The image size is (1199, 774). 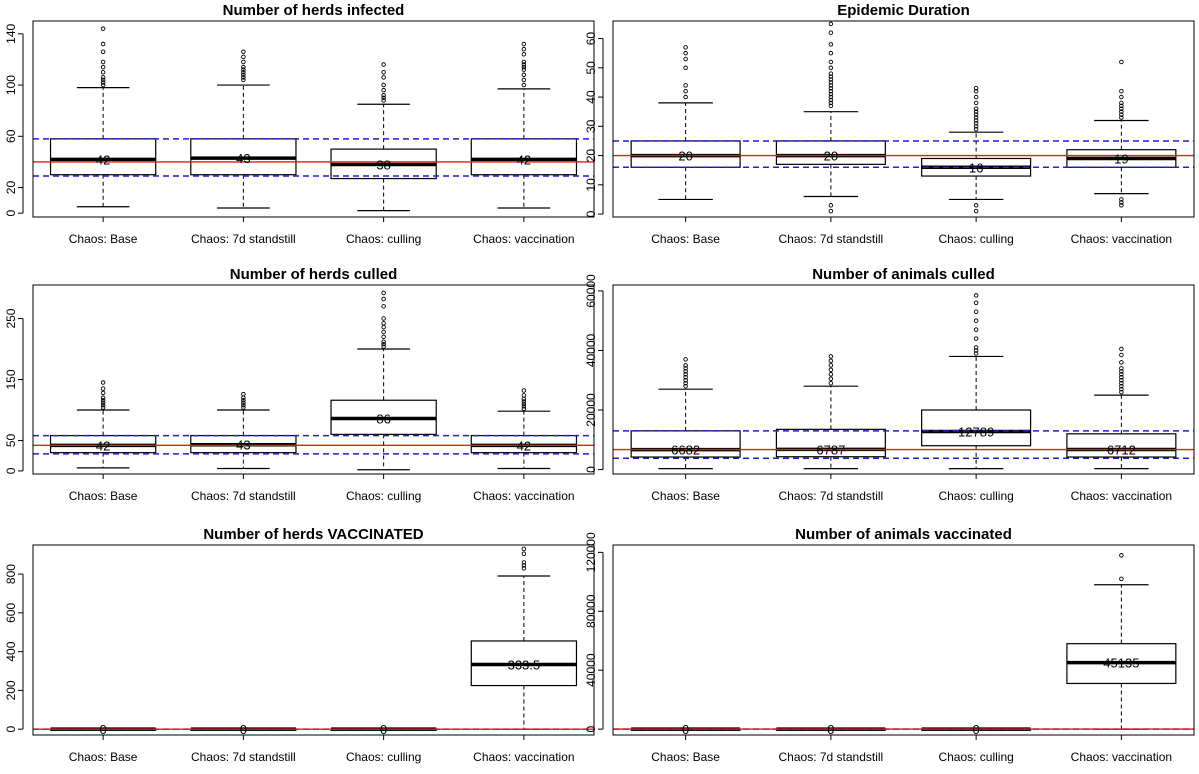 I want to click on y-tick-label: 20, so click(x=591, y=156).